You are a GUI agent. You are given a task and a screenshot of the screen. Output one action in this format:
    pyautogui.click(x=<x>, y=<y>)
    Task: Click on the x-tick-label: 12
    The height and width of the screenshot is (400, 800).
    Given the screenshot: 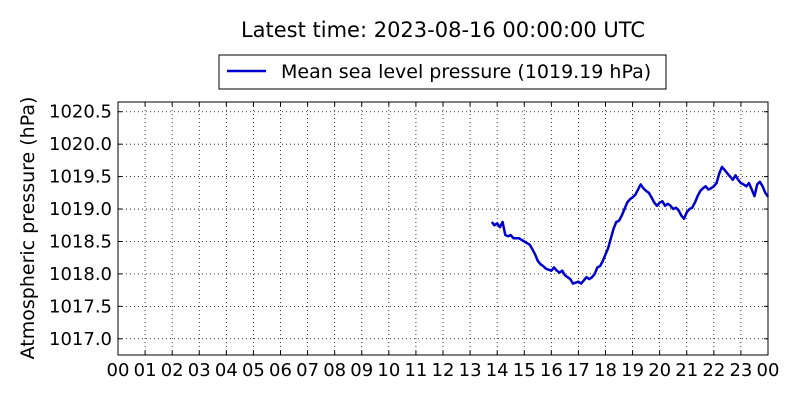 What is the action you would take?
    pyautogui.click(x=443, y=370)
    